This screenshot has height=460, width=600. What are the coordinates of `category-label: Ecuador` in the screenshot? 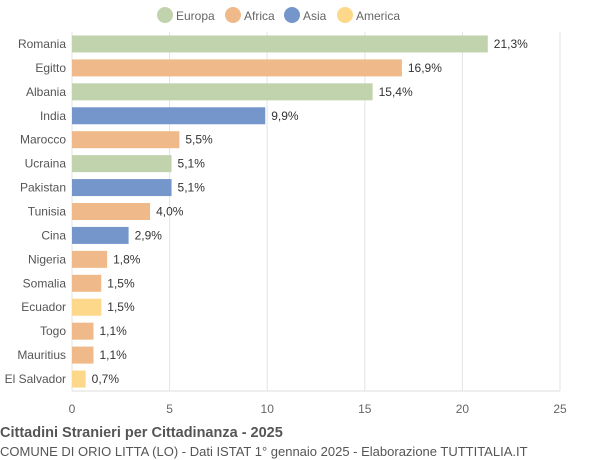 It's located at (43, 307).